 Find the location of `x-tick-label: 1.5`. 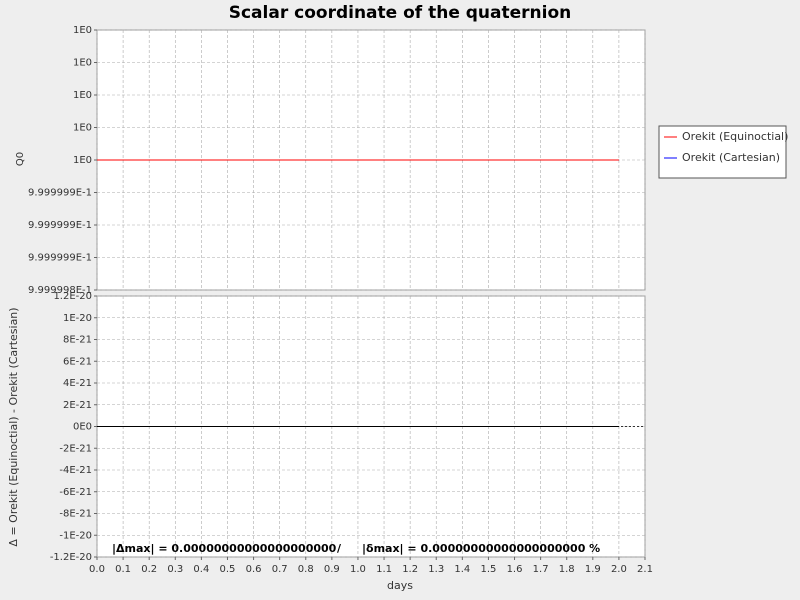

x-tick-label: 1.5 is located at coordinates (488, 569).